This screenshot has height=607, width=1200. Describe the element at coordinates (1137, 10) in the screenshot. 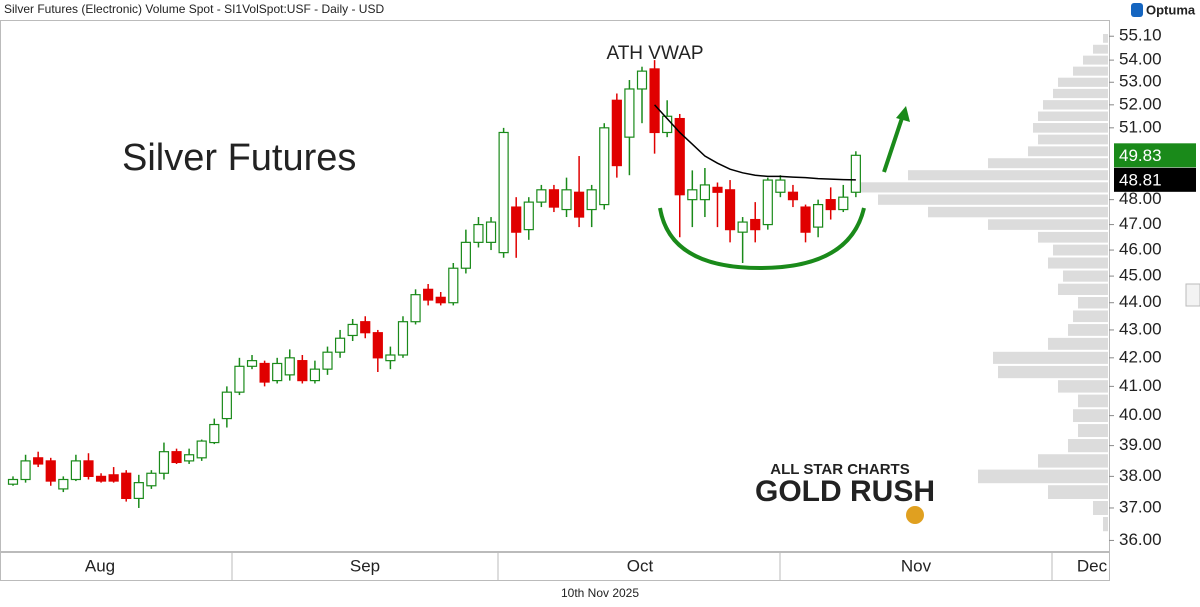

I see `brand-icon` at that location.